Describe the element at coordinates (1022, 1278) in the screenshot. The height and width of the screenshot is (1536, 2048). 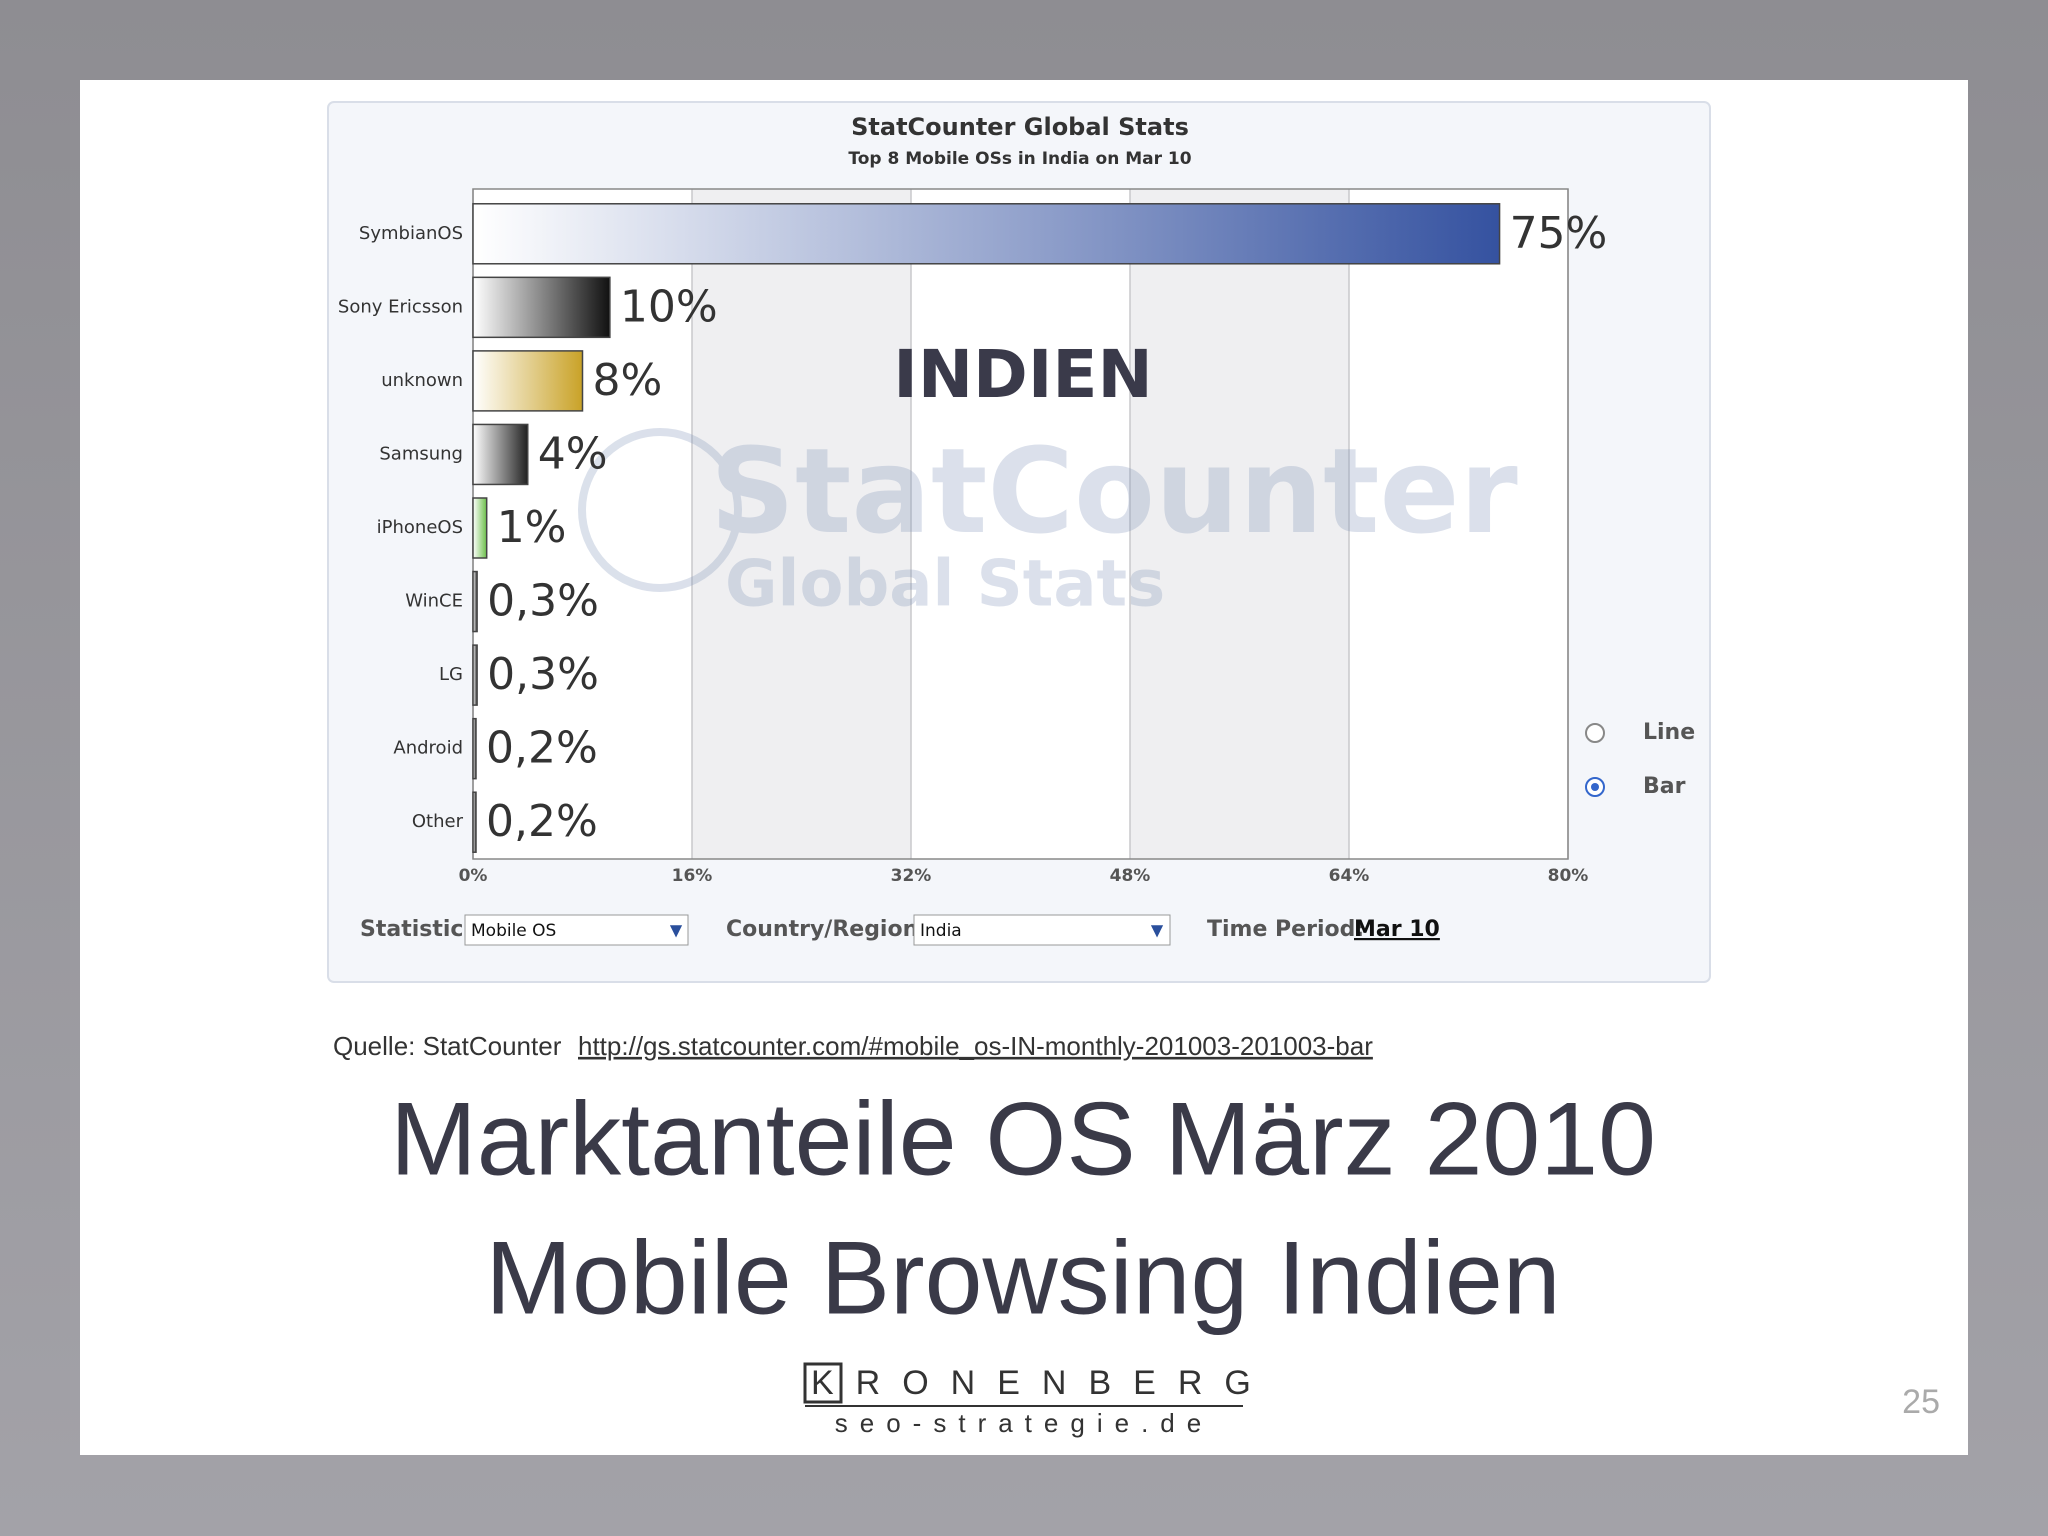
I see `slide-title: Mobile Browsing Indien` at that location.